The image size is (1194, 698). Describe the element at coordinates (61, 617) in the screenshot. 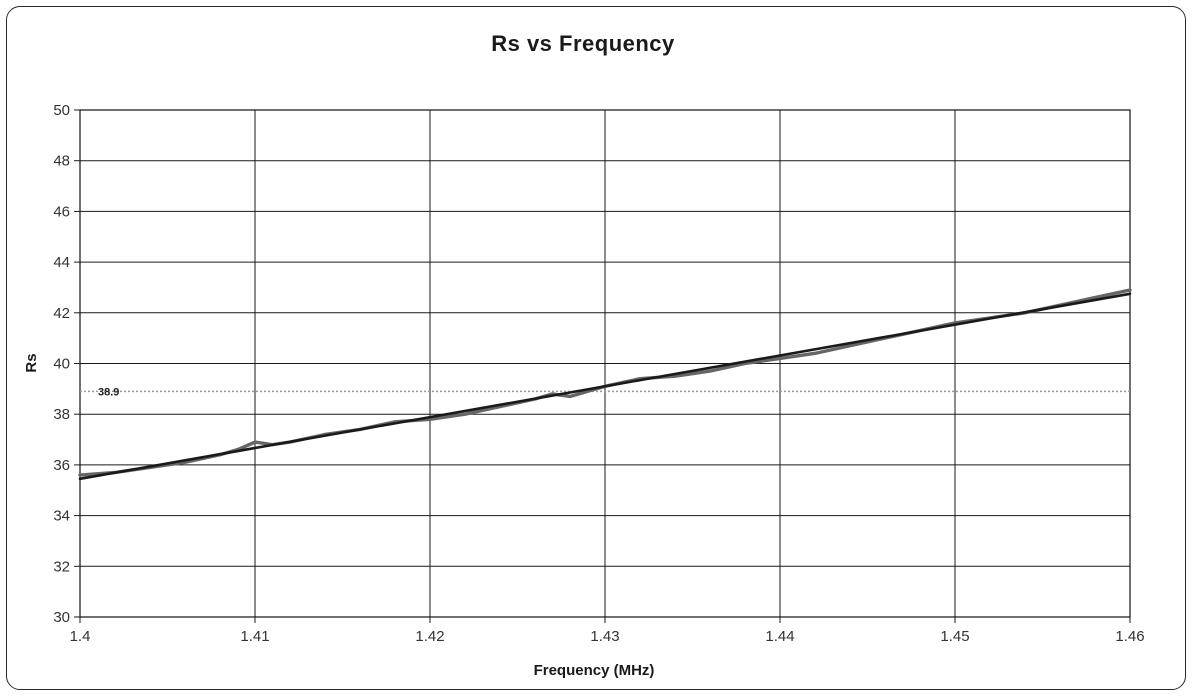

I see `y-tick-label: 30` at that location.